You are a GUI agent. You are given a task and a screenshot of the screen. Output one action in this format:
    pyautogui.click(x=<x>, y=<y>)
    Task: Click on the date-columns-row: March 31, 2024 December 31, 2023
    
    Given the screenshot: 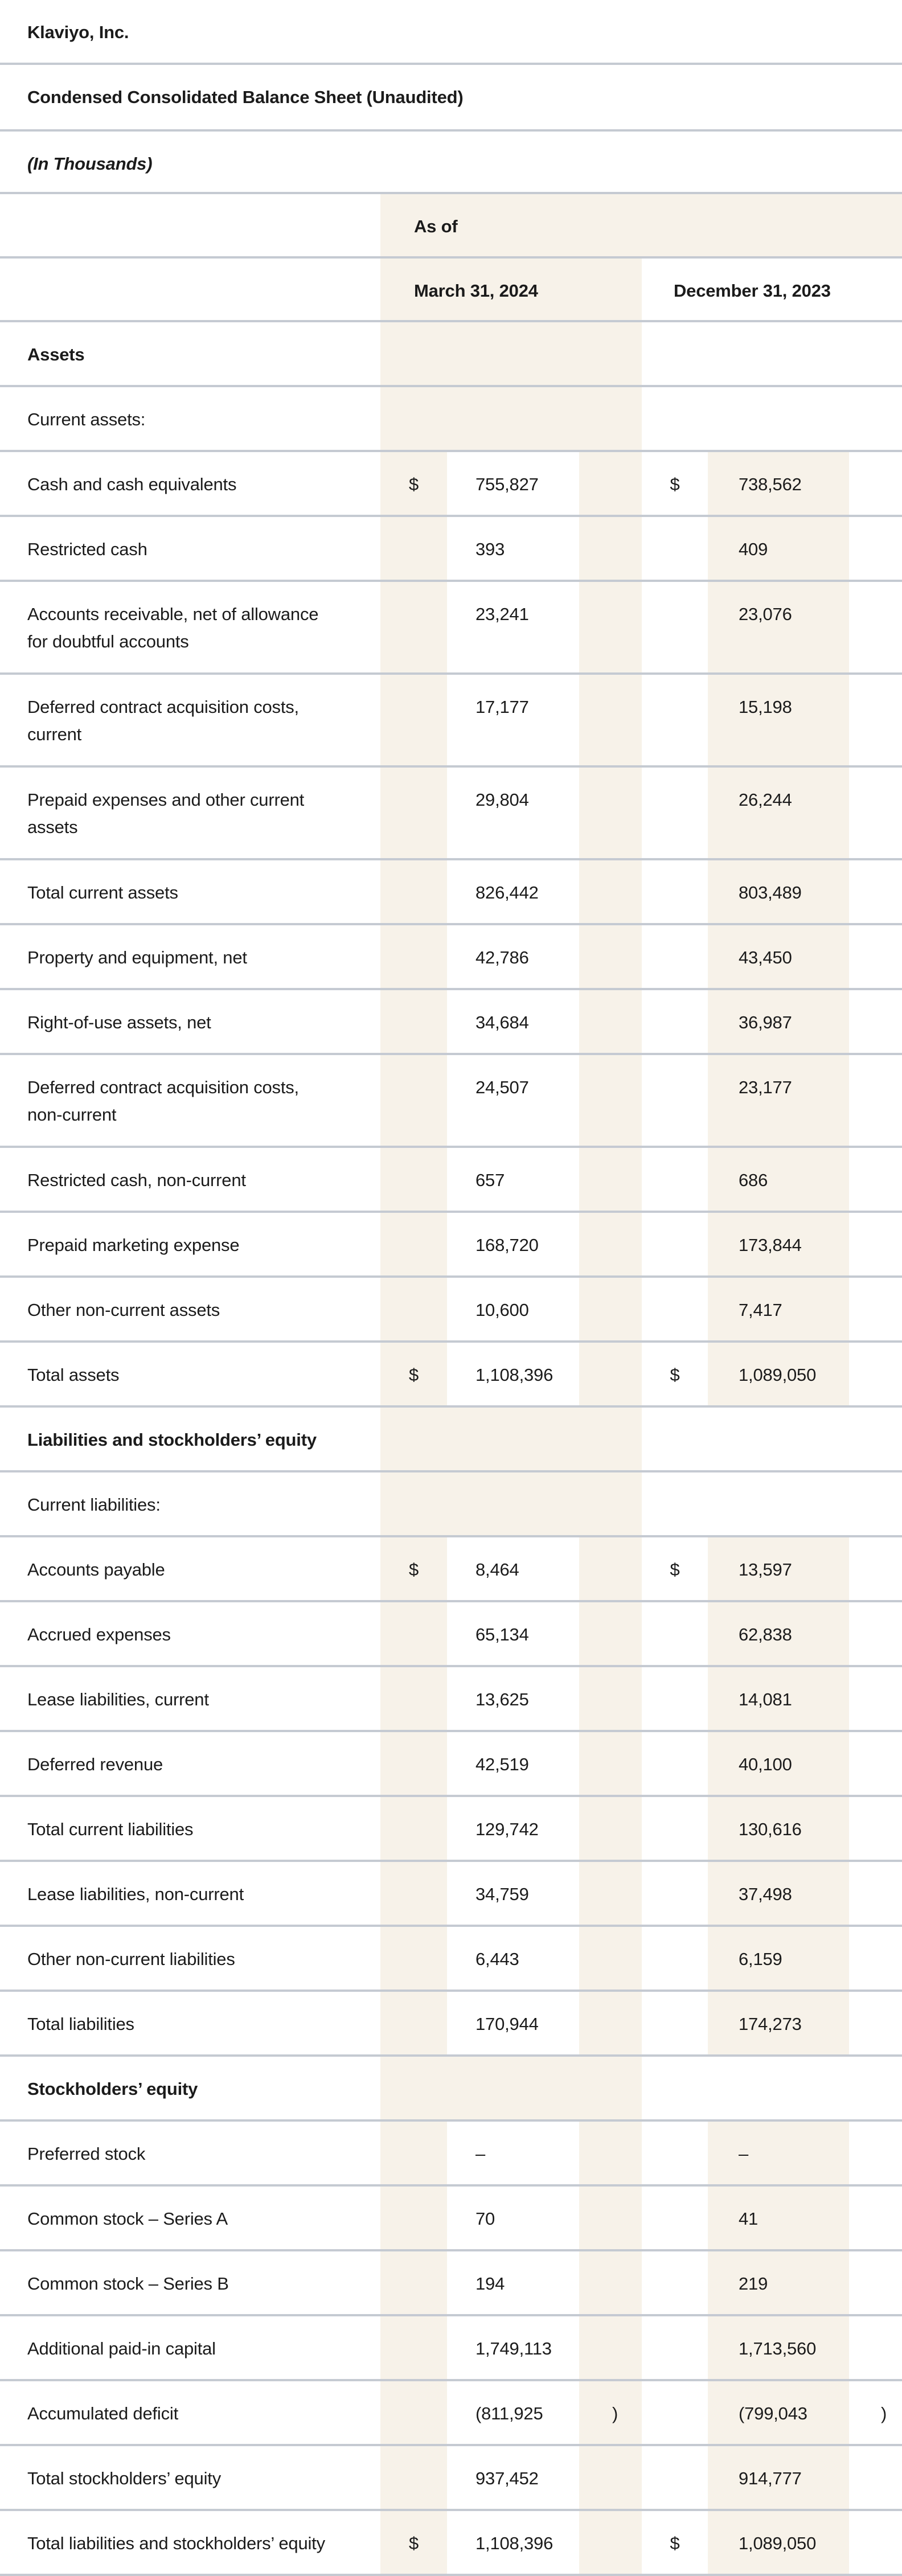 What is the action you would take?
    pyautogui.click(x=451, y=290)
    